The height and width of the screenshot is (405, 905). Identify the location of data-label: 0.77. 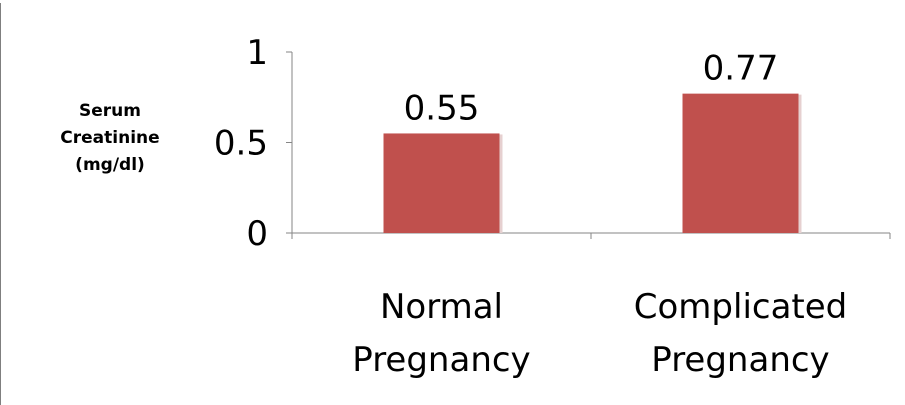
(741, 69).